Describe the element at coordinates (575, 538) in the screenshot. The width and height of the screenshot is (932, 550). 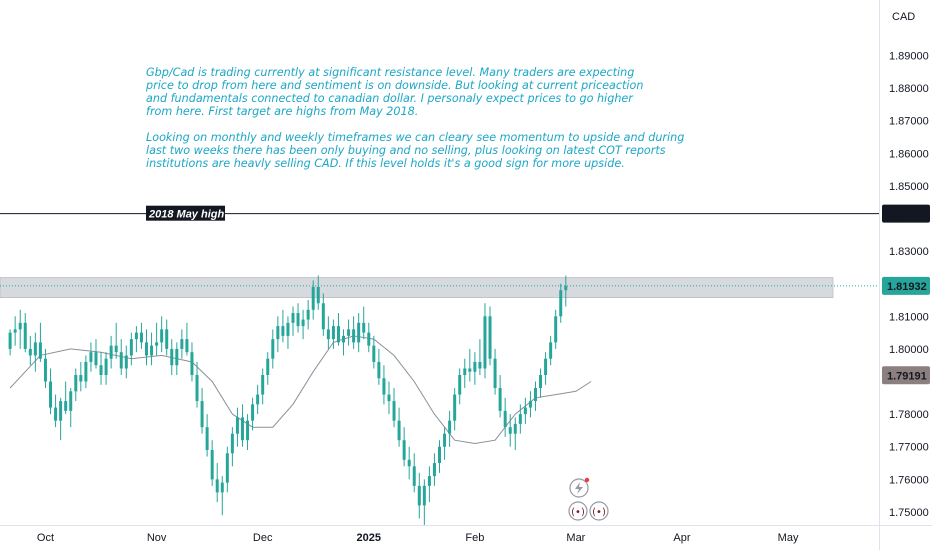
I see `time-tick-label: Mar` at that location.